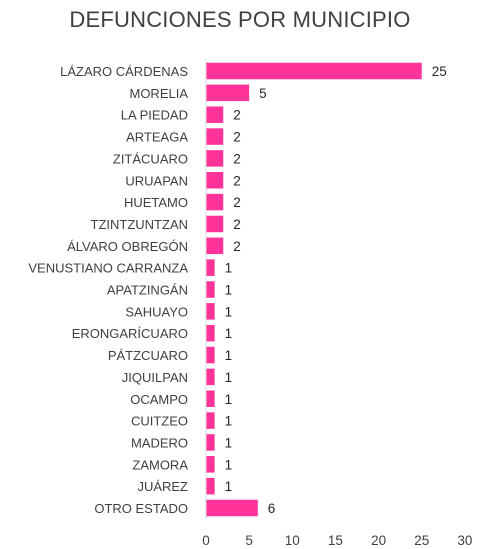 Image resolution: width=480 pixels, height=549 pixels. Describe the element at coordinates (127, 246) in the screenshot. I see `category-label: ÁLVARO OBREGÓN` at that location.